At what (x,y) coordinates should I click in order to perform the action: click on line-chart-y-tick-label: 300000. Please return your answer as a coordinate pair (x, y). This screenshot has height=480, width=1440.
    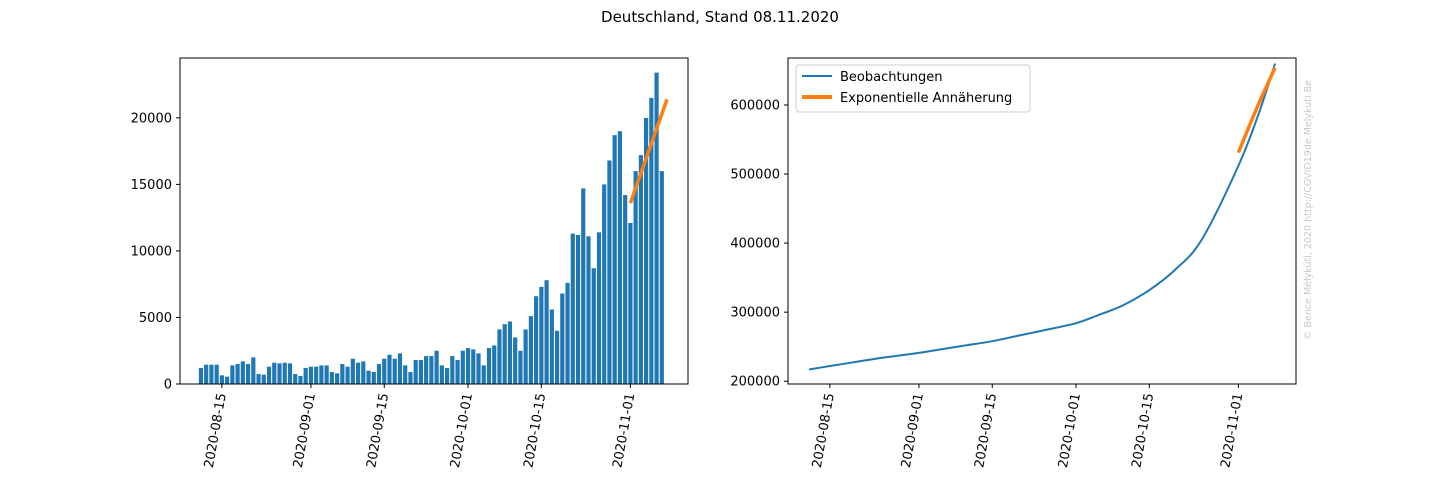
    Looking at the image, I should click on (755, 313).